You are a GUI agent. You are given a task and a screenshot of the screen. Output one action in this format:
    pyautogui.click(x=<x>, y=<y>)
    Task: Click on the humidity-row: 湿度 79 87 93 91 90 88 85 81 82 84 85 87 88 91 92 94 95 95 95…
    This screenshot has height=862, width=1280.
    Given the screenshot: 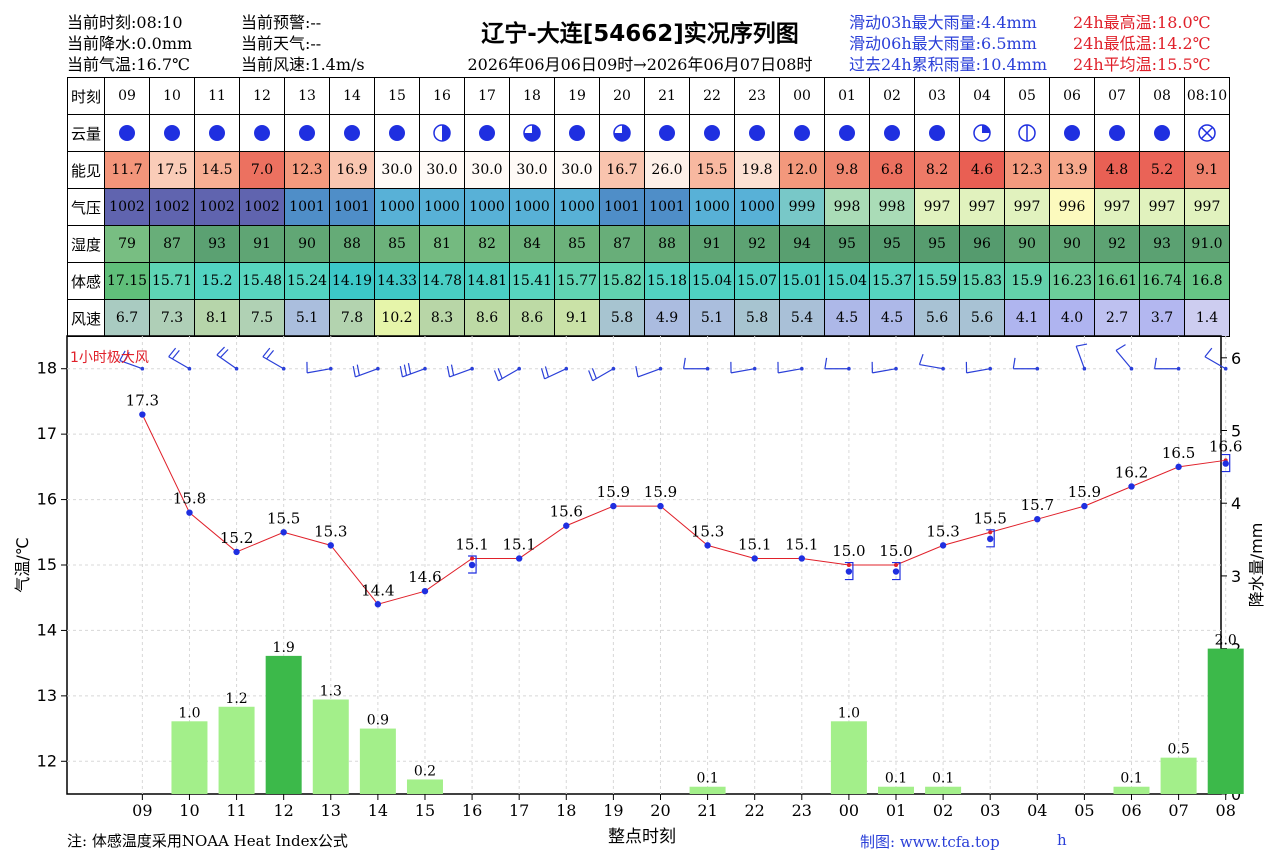 What is the action you would take?
    pyautogui.click(x=648, y=244)
    